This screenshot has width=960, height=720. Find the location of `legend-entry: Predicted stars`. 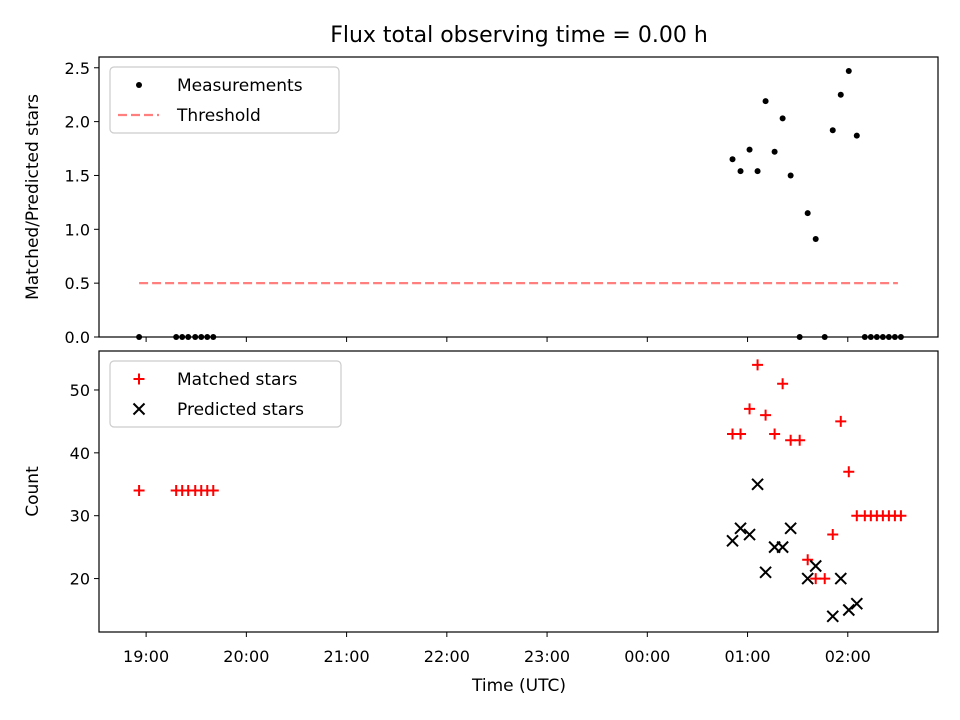

legend-entry: Predicted stars is located at coordinates (218, 410).